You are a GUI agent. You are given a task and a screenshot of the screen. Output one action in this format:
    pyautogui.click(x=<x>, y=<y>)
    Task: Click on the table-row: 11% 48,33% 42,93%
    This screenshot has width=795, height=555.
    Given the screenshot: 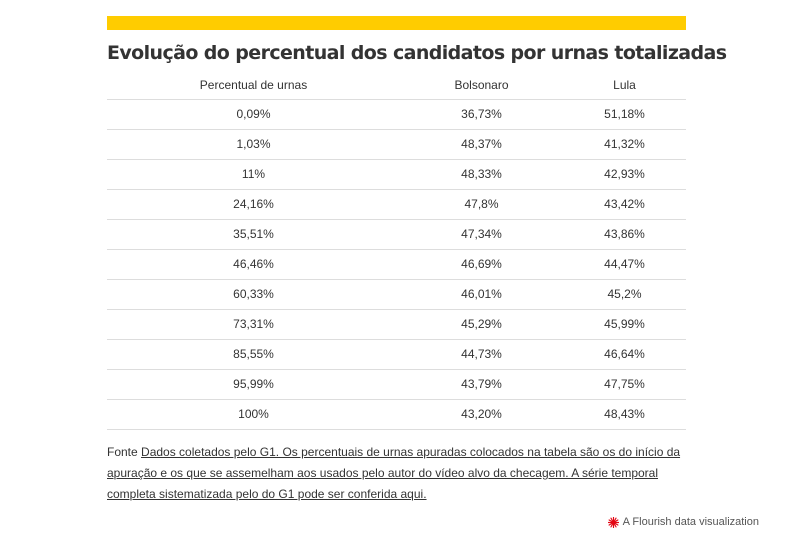 What is the action you would take?
    pyautogui.click(x=396, y=174)
    